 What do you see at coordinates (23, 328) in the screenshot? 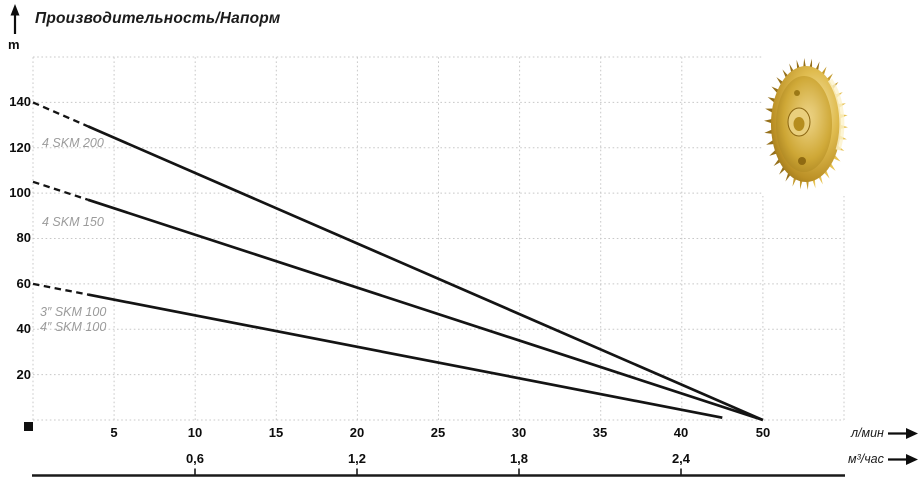
I see `y-tick-label: 40` at bounding box center [23, 328].